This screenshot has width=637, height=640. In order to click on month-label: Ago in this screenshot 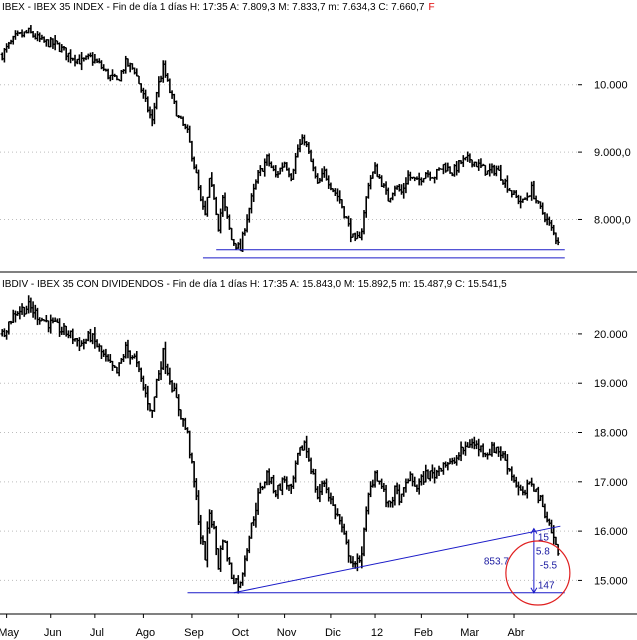, I will do `click(146, 633)`.